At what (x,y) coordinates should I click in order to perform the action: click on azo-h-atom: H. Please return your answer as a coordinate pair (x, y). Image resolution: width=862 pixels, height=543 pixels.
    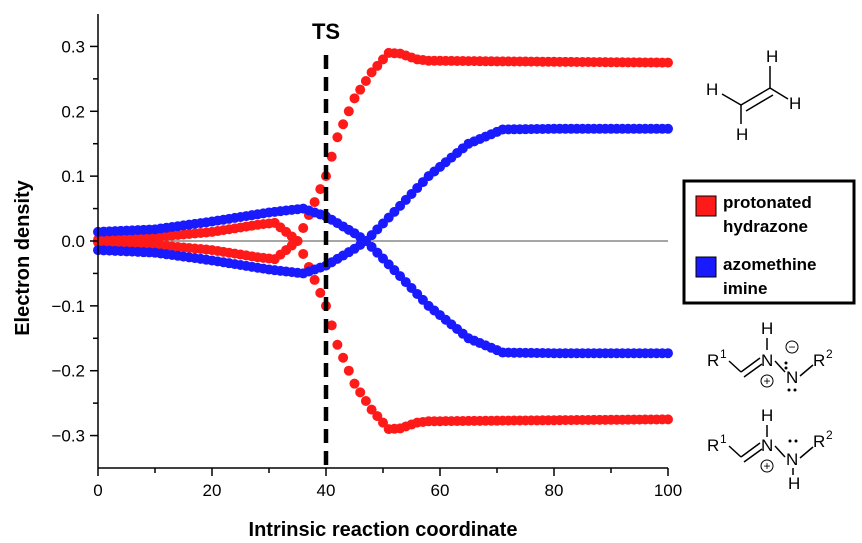
    Looking at the image, I should click on (767, 328).